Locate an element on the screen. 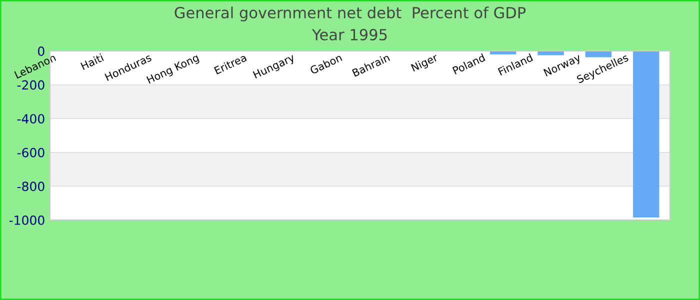 This screenshot has width=700, height=300. y-tick-label: -1000 is located at coordinates (26, 220).